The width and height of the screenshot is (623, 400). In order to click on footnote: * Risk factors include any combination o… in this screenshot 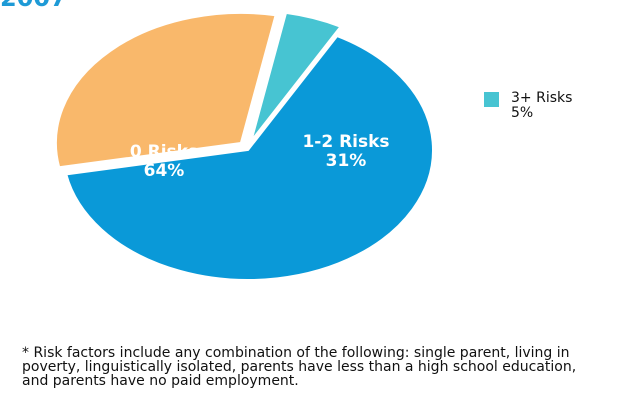, I will do `click(299, 367)`.